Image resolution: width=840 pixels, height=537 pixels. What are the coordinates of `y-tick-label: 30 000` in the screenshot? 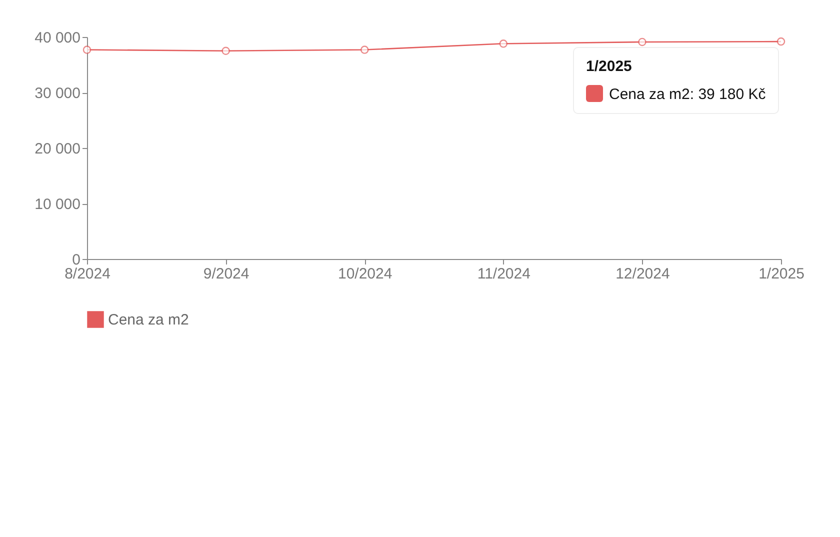 It's located at (57, 93).